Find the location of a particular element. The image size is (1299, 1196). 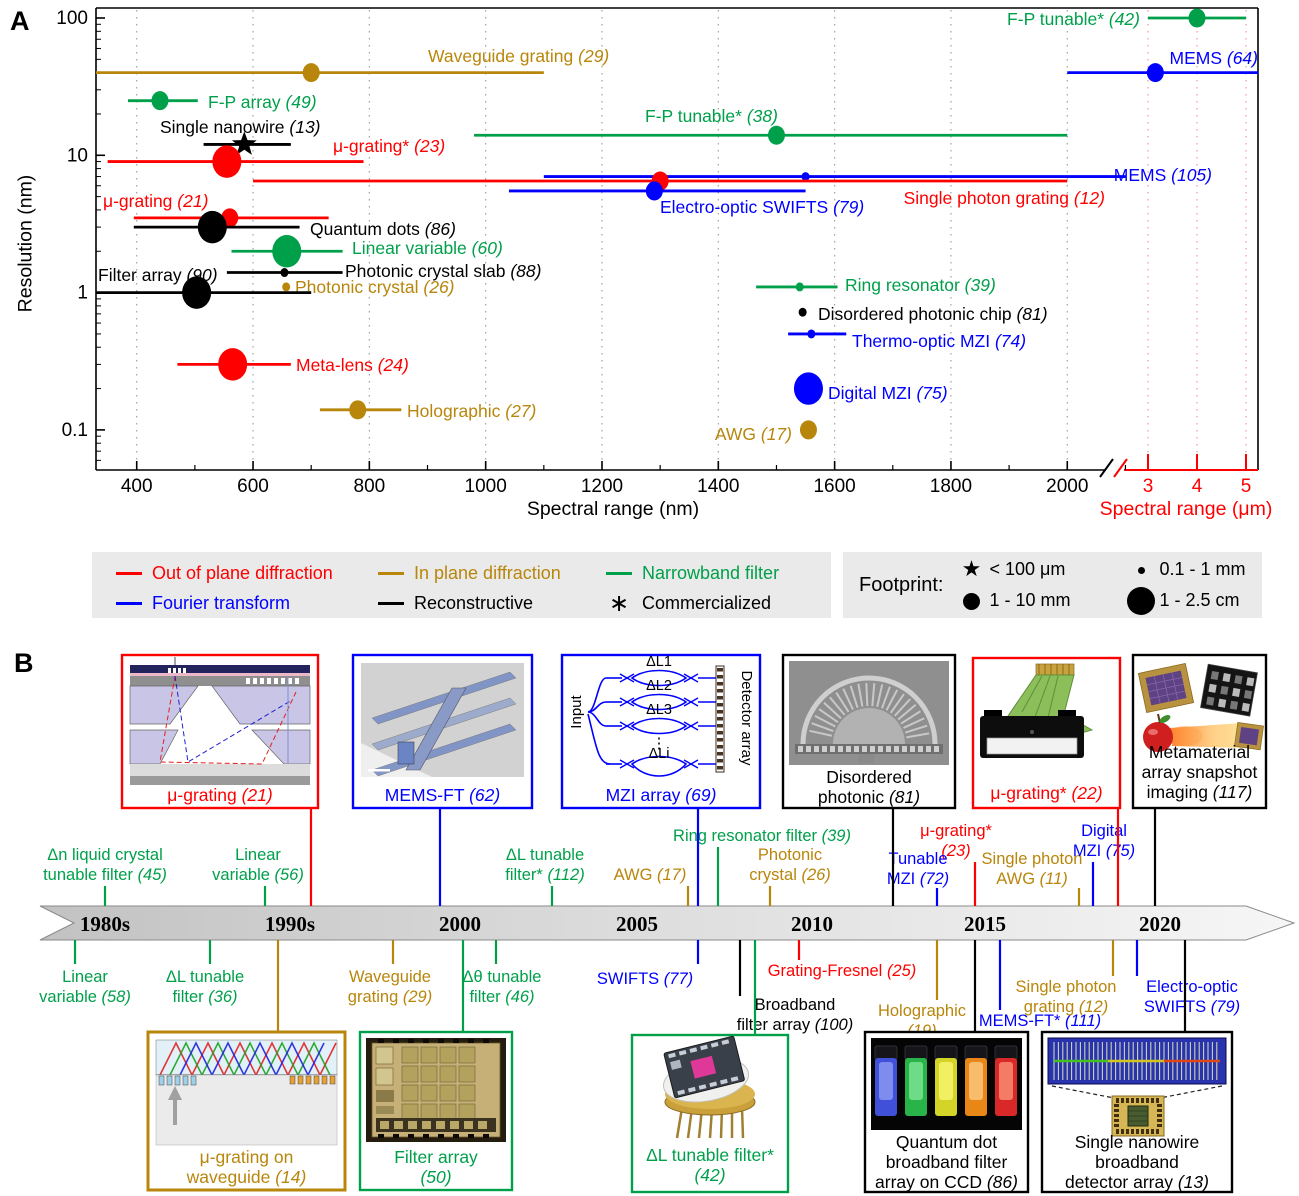

chart-point-label: Electro-optic SWIFTS (79) is located at coordinates (762, 207).